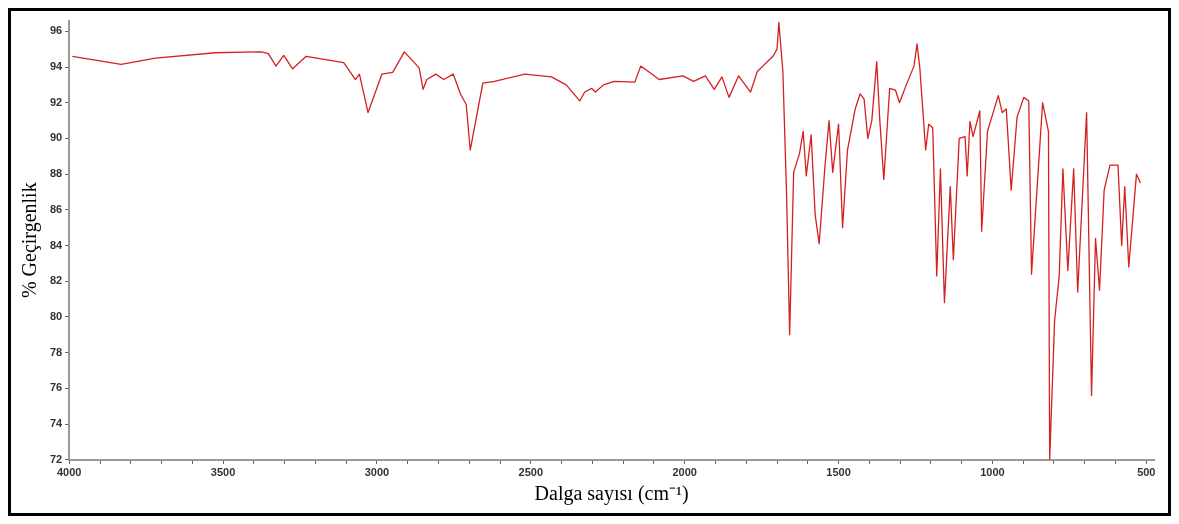  What do you see at coordinates (531, 472) in the screenshot?
I see `x-tick-label: 2500` at bounding box center [531, 472].